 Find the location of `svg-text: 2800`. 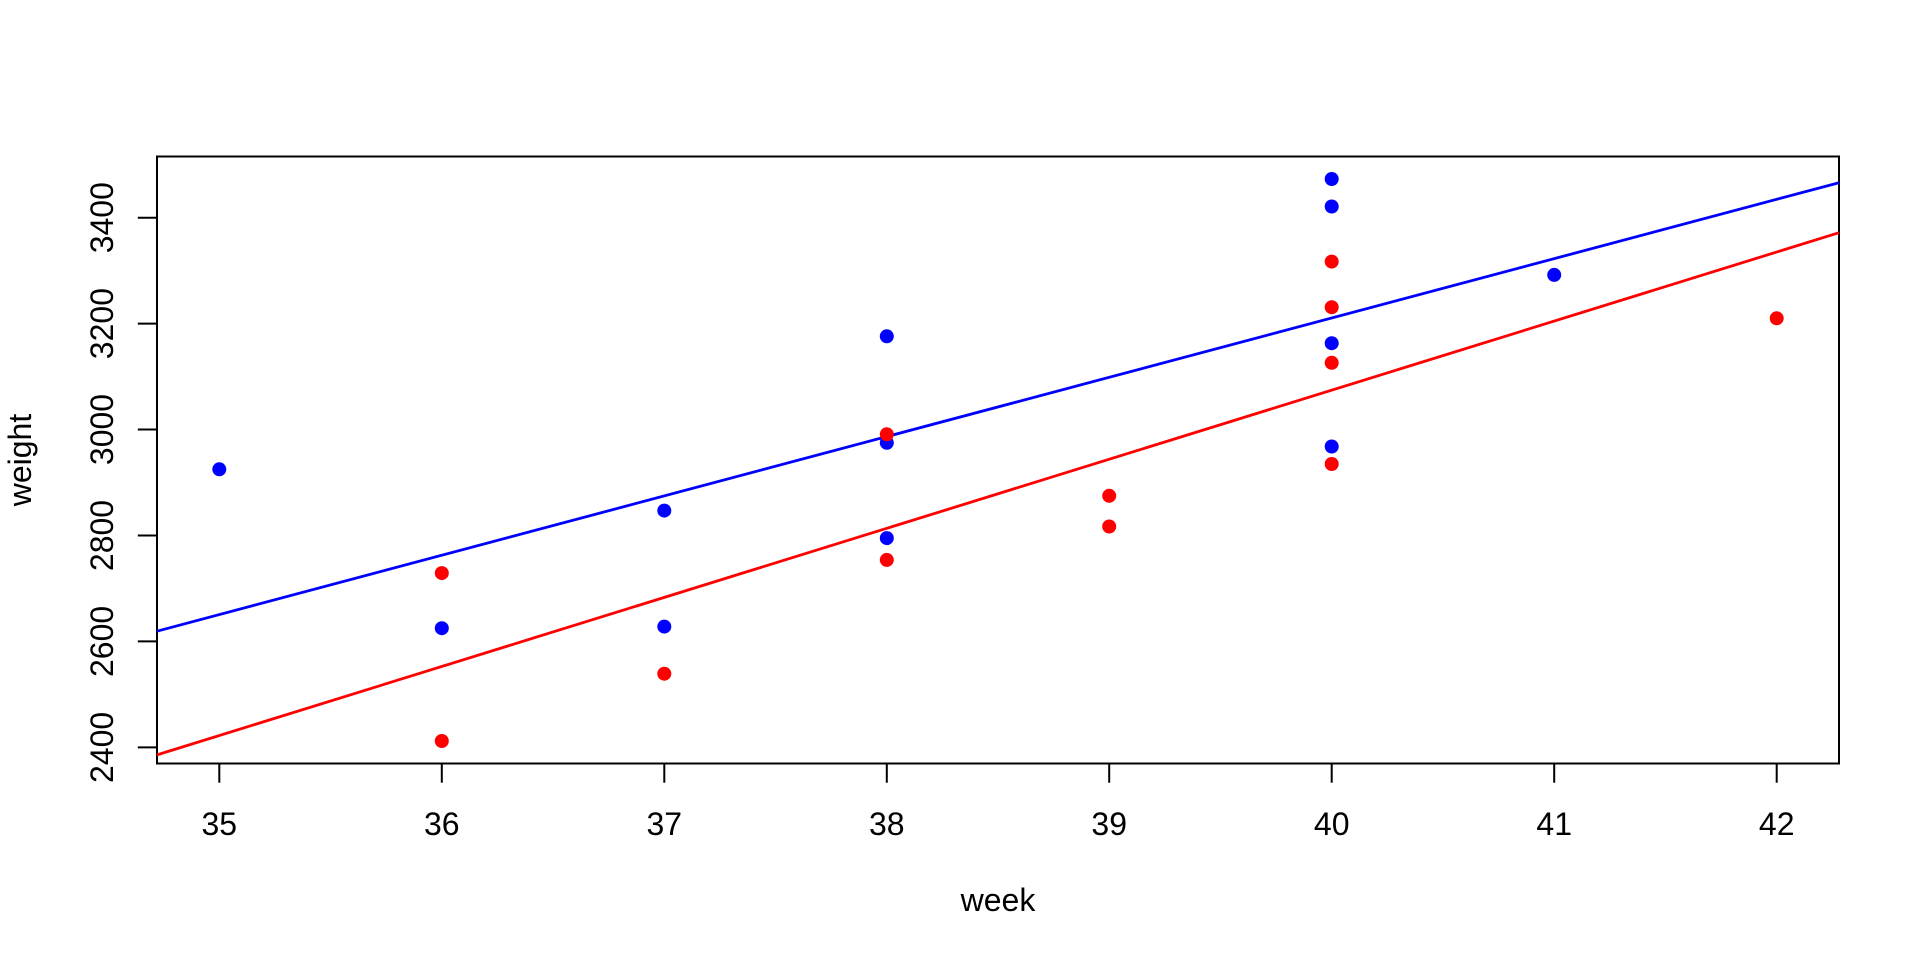

svg-text: 2800 is located at coordinates (102, 535).